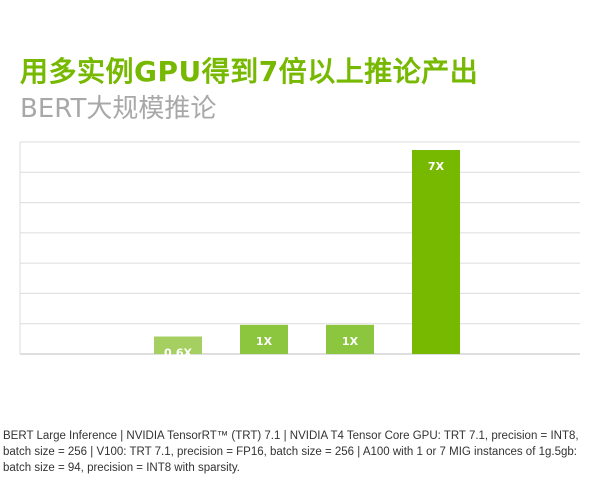  I want to click on bar-value-label: 0.6X, so click(178, 353).